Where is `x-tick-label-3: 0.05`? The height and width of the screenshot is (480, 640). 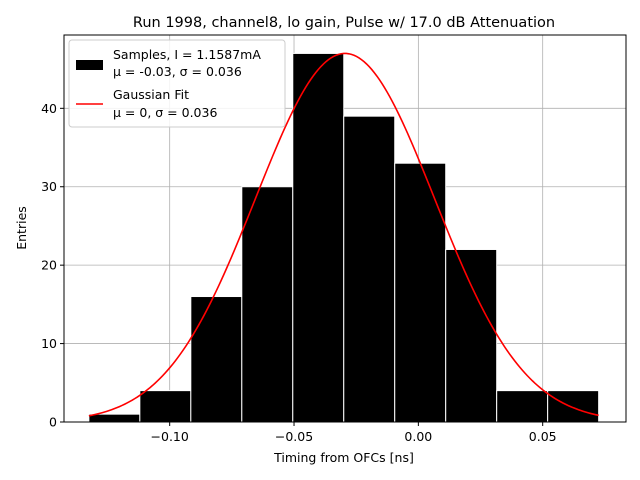 x-tick-label-3: 0.05 is located at coordinates (543, 436).